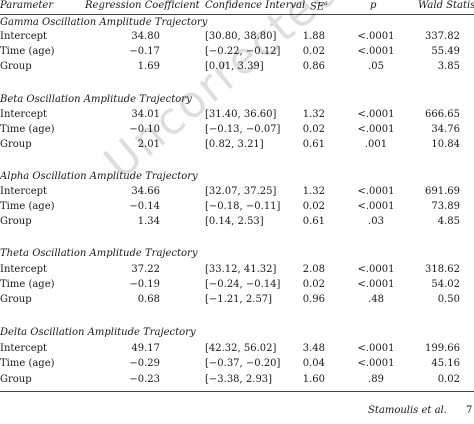 The width and height of the screenshot is (474, 424). What do you see at coordinates (145, 114) in the screenshot?
I see `cell-coefficient: 34.01` at bounding box center [145, 114].